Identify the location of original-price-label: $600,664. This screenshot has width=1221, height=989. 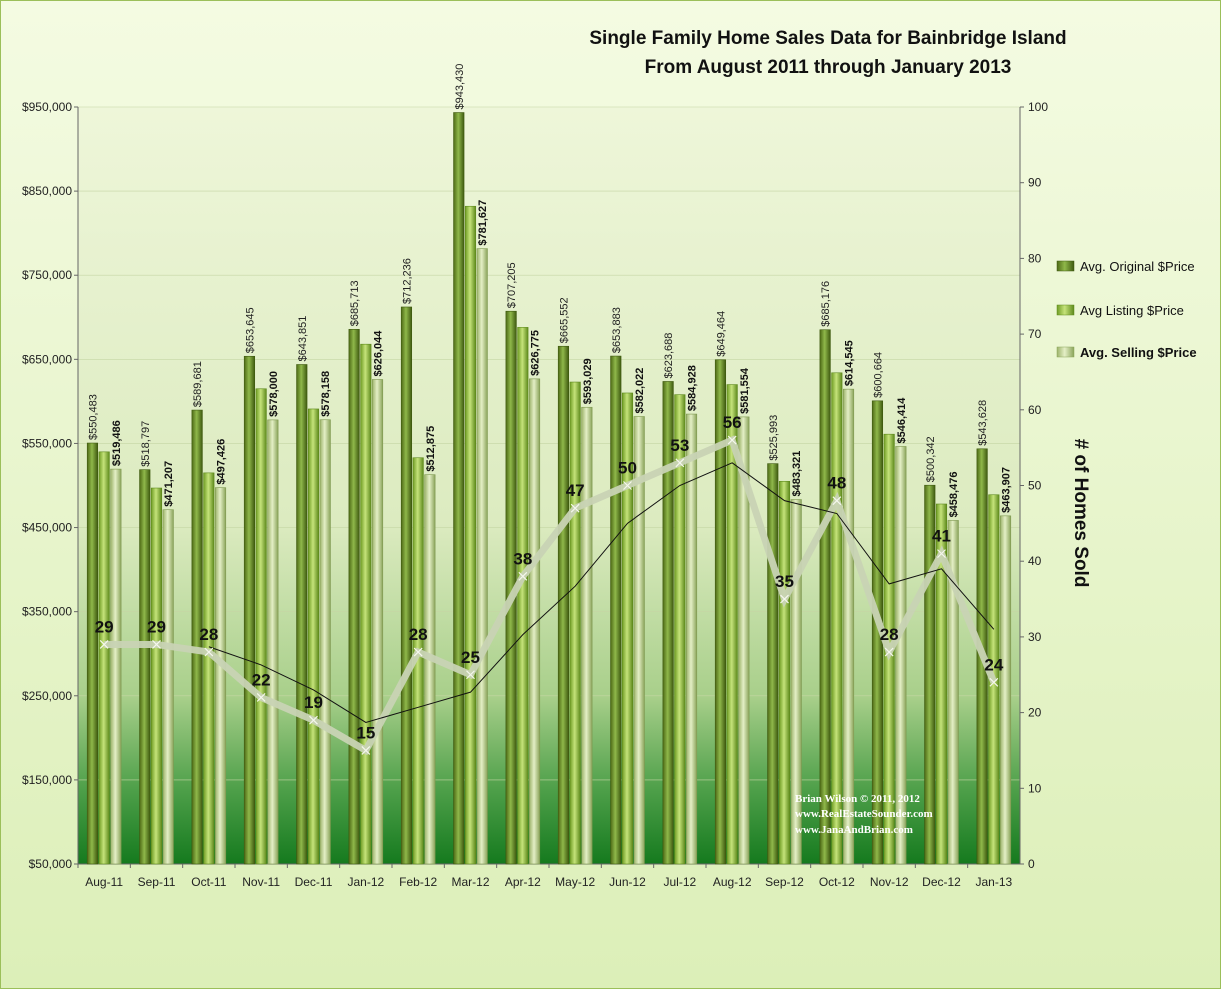
(878, 375).